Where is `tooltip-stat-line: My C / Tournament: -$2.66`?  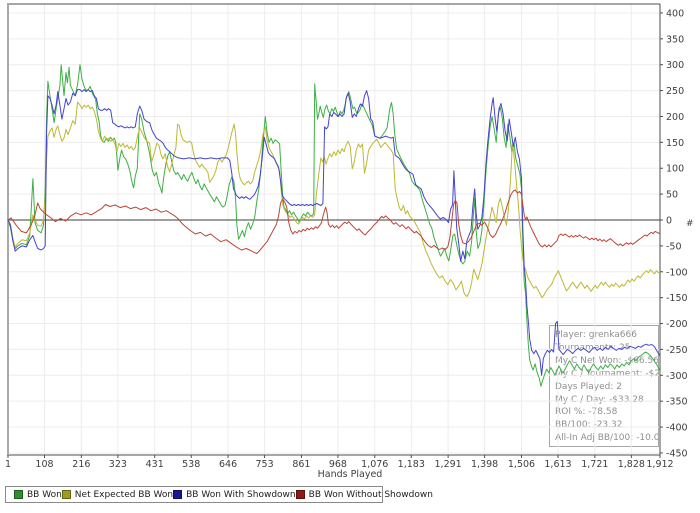 tooltip-stat-line: My C / Tournament: -$2.66 is located at coordinates (607, 373).